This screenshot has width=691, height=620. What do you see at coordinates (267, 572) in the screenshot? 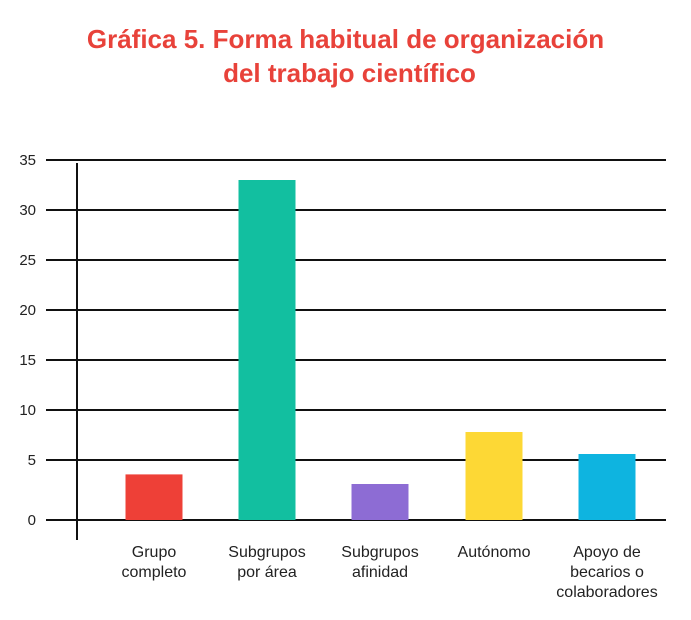
I see `category-label-1-line-1: por área` at bounding box center [267, 572].